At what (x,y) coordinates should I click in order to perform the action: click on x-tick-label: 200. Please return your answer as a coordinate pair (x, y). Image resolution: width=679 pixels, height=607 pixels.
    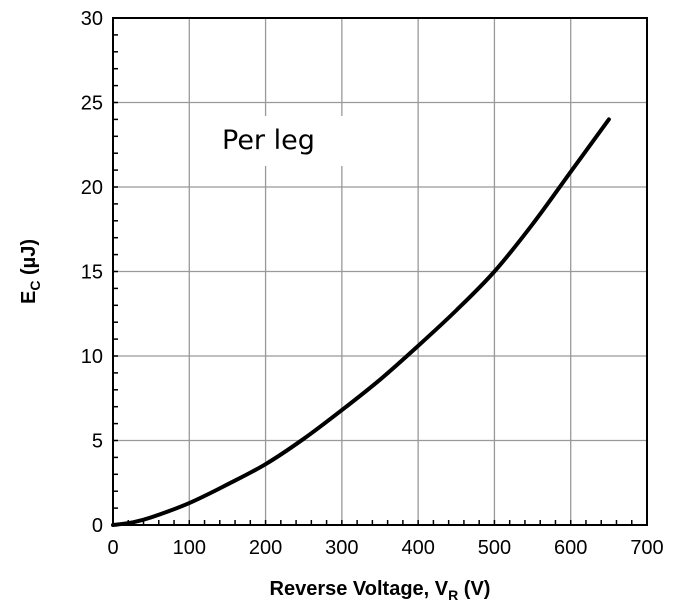
    Looking at the image, I should click on (265, 548).